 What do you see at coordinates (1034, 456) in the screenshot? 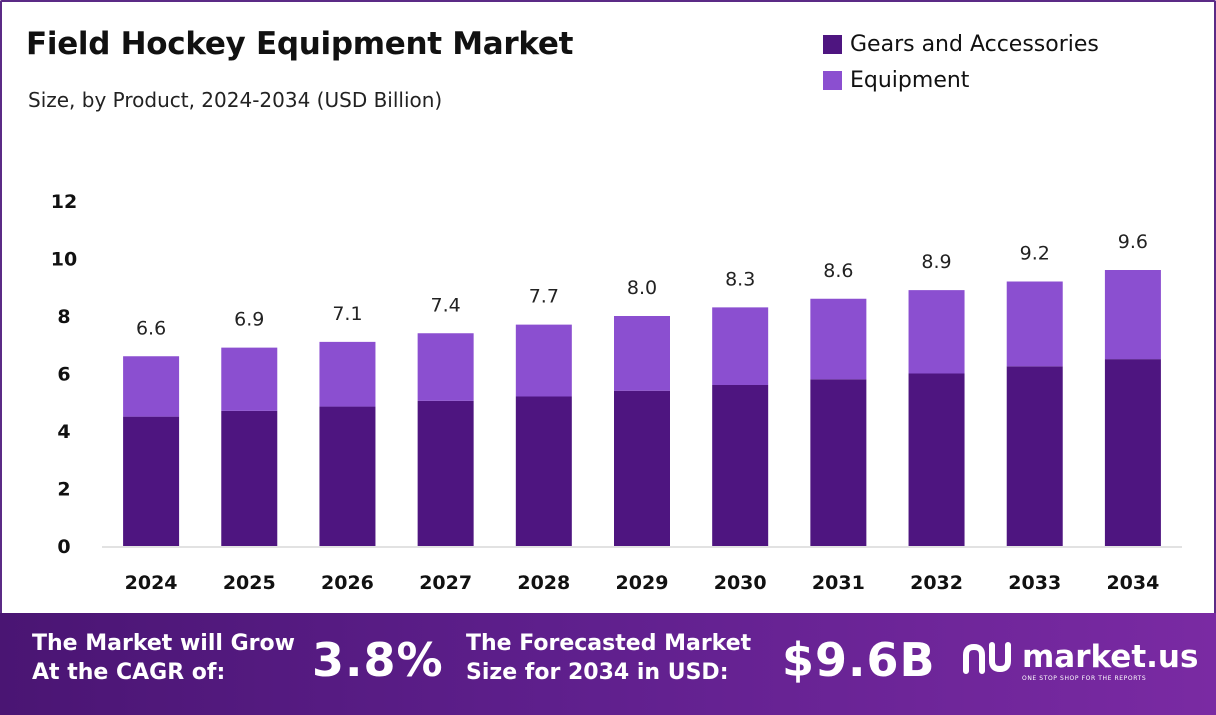
I see `bar-gears-2033` at bounding box center [1034, 456].